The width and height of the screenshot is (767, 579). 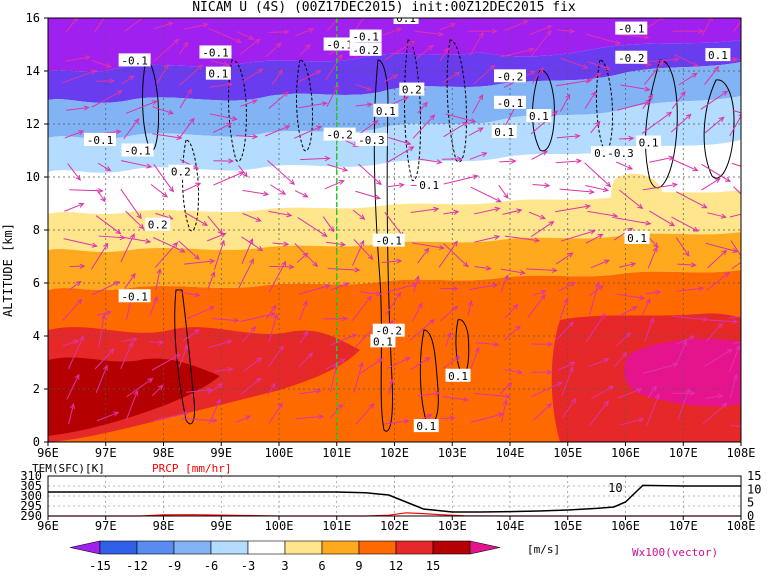 What do you see at coordinates (33, 124) in the screenshot?
I see `y-tick-label: 12` at bounding box center [33, 124].